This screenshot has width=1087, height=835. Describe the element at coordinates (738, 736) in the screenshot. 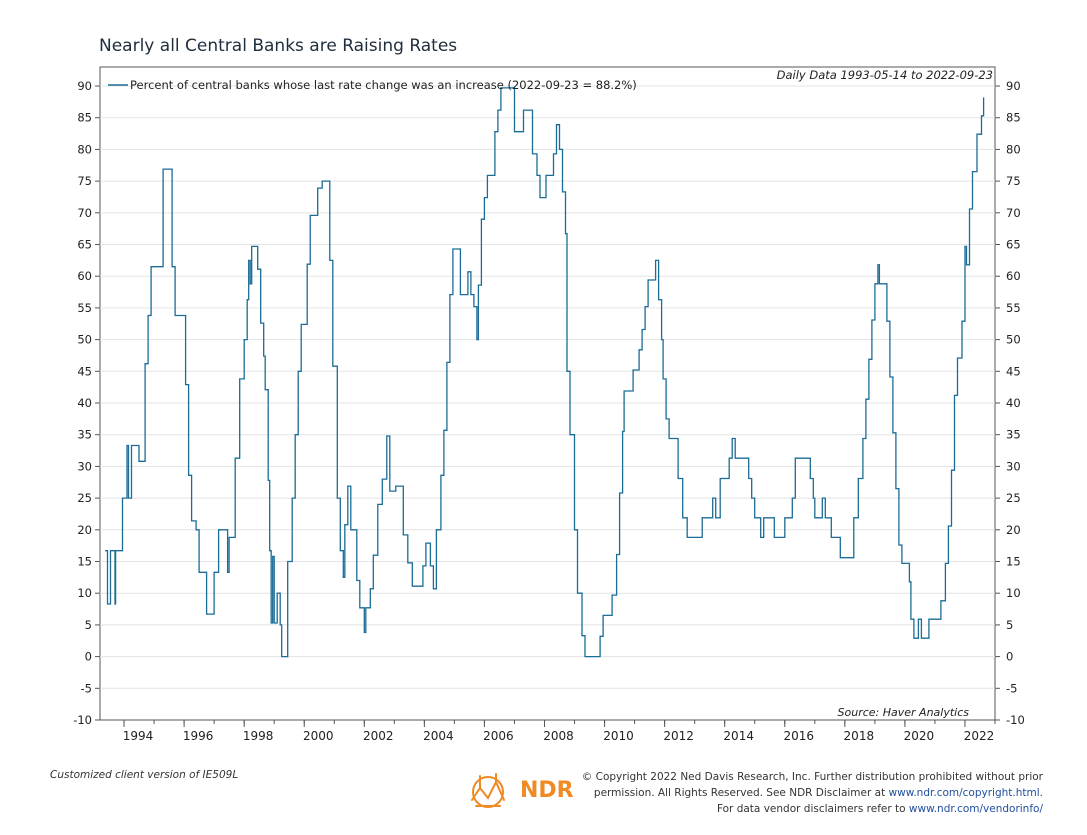

I see `x-tick-label: 2014` at that location.